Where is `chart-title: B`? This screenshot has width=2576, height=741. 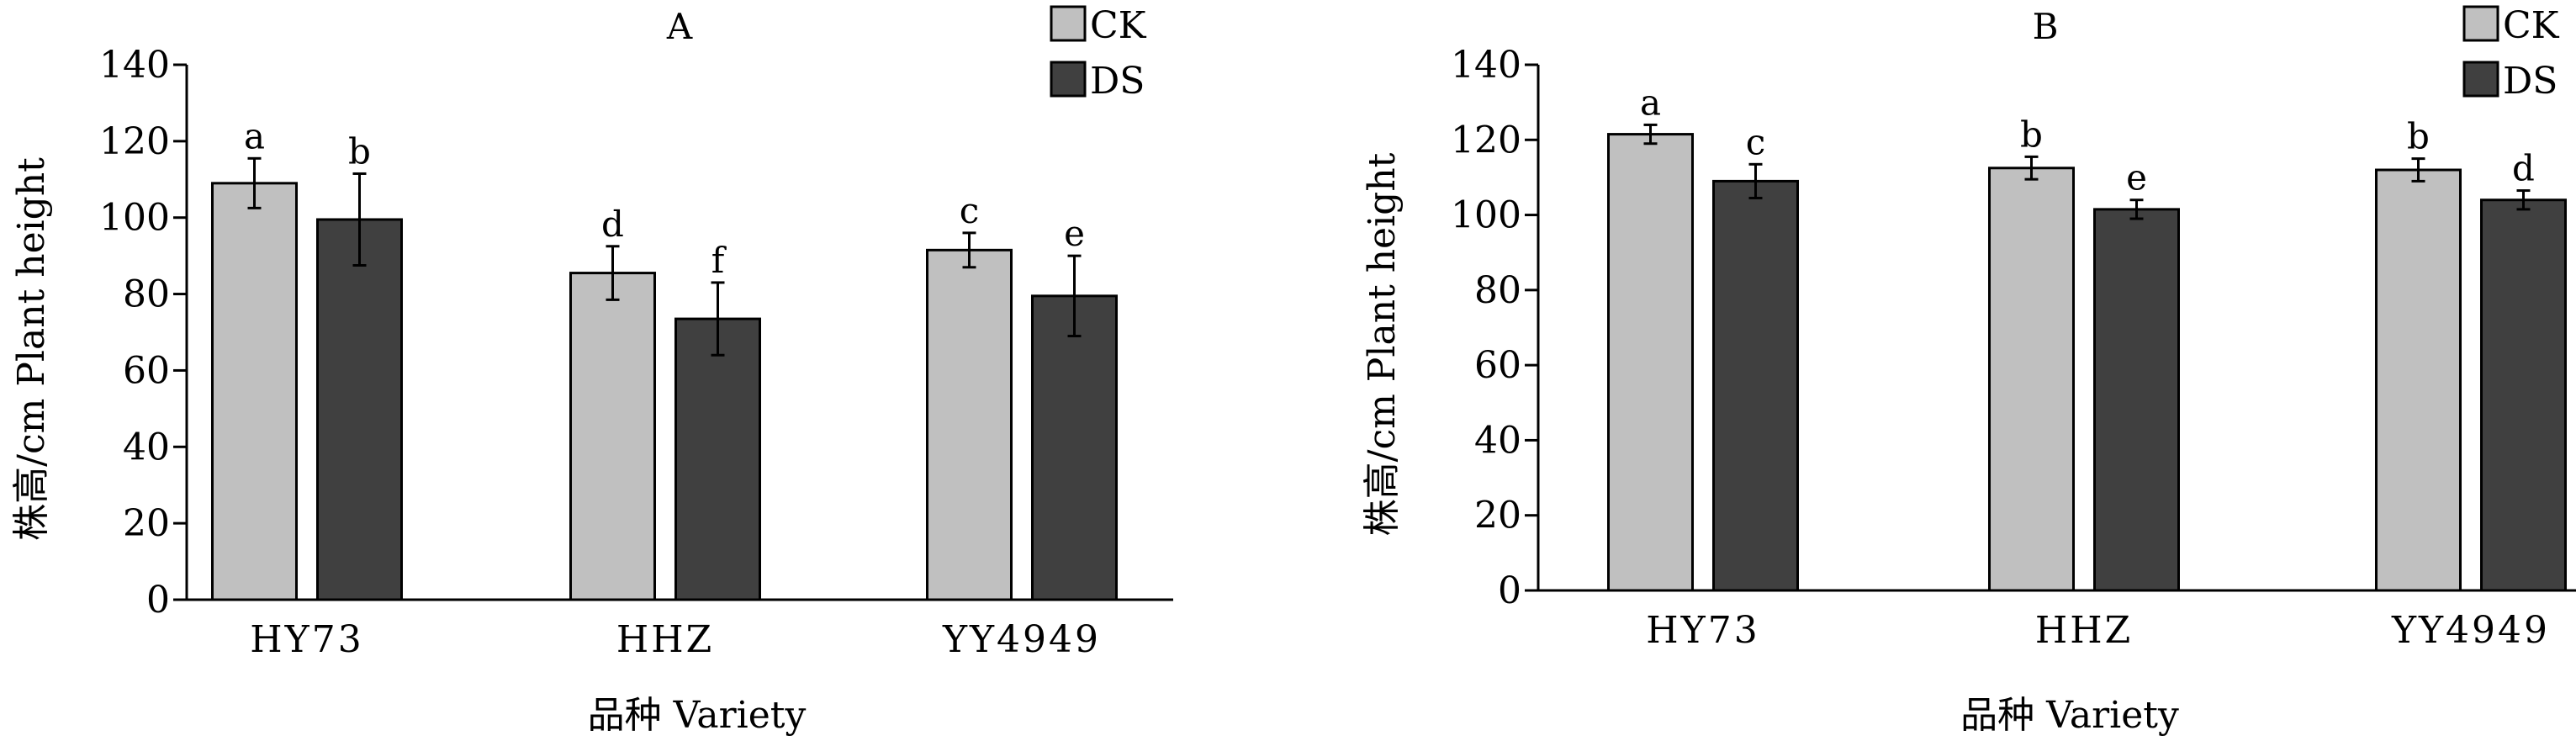
chart-title: B is located at coordinates (2046, 26).